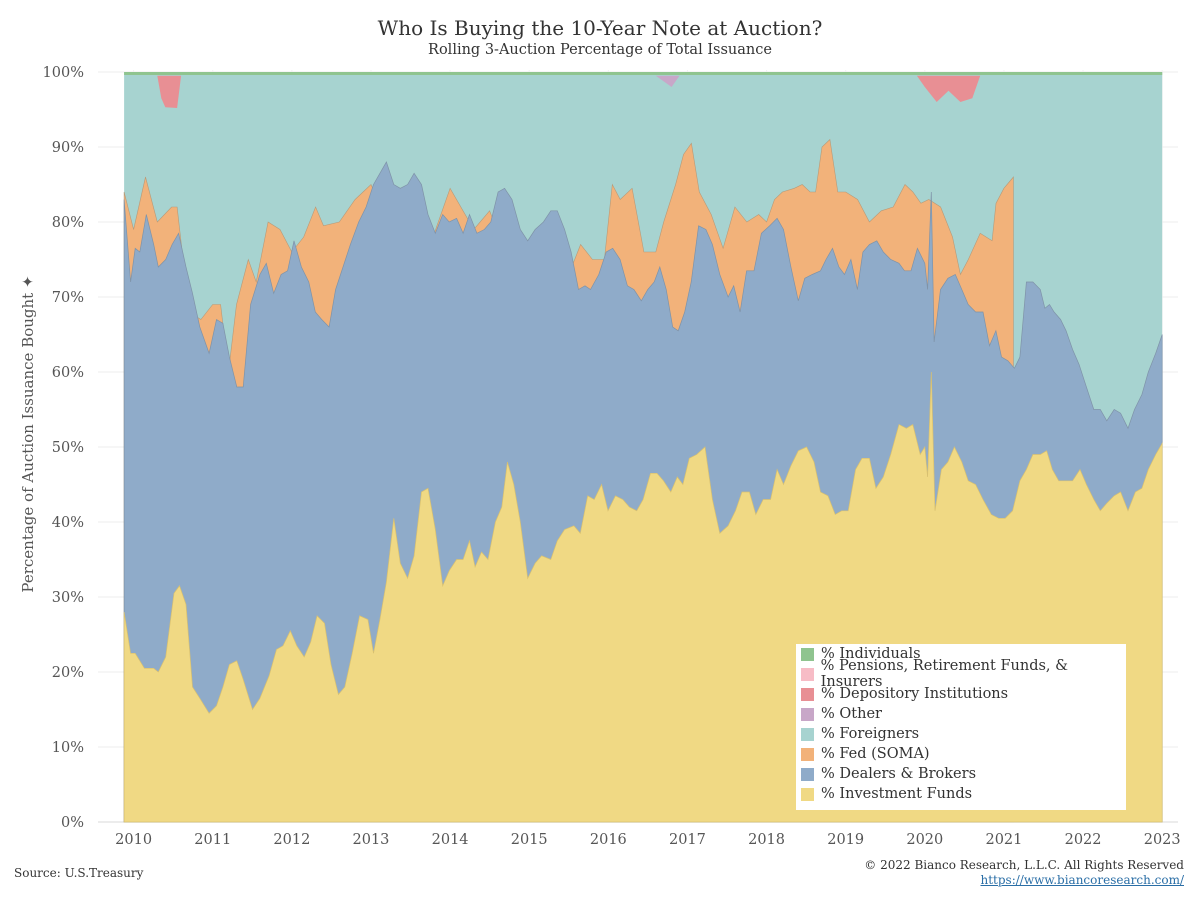 The image size is (1200, 900). I want to click on legend-label: % Other, so click(851, 714).